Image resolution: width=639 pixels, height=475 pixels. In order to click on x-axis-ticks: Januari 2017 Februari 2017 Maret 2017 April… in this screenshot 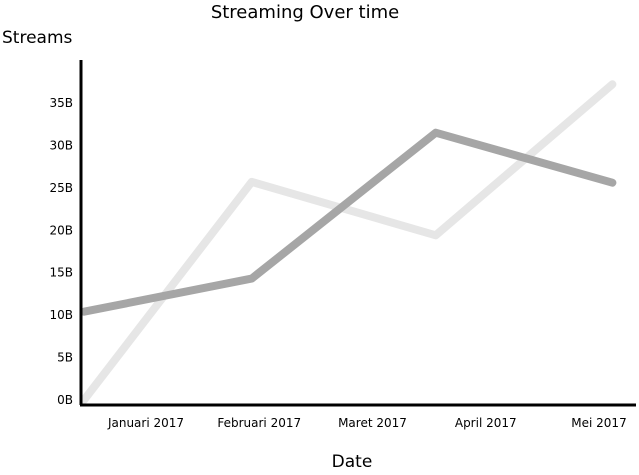, I will do `click(367, 423)`.